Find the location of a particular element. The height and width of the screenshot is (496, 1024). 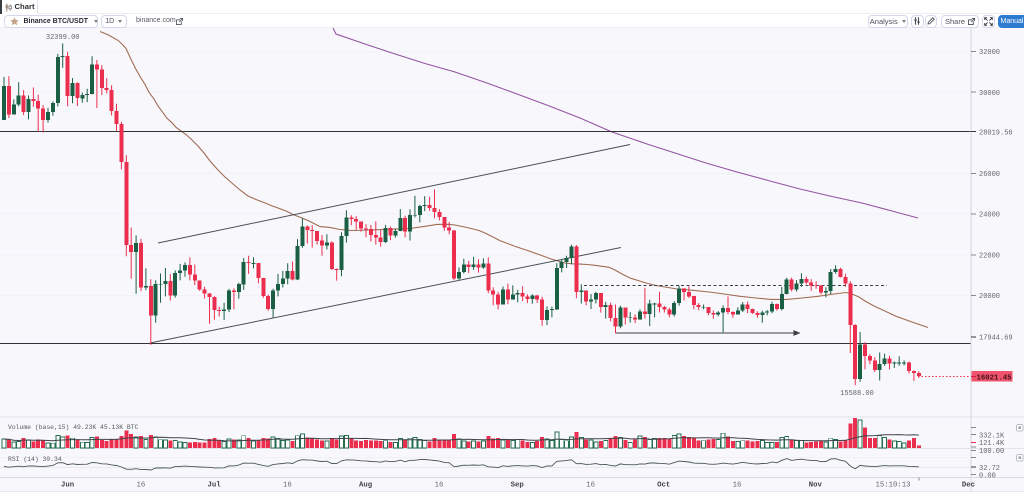

svg-text: 24000 is located at coordinates (989, 216).